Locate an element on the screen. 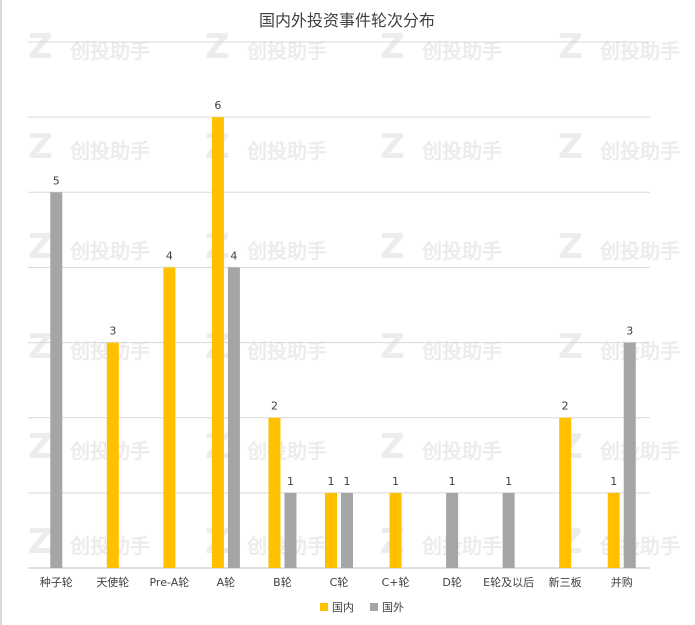 This screenshot has width=695, height=625. x-tick-label: C+轮 is located at coordinates (396, 582).